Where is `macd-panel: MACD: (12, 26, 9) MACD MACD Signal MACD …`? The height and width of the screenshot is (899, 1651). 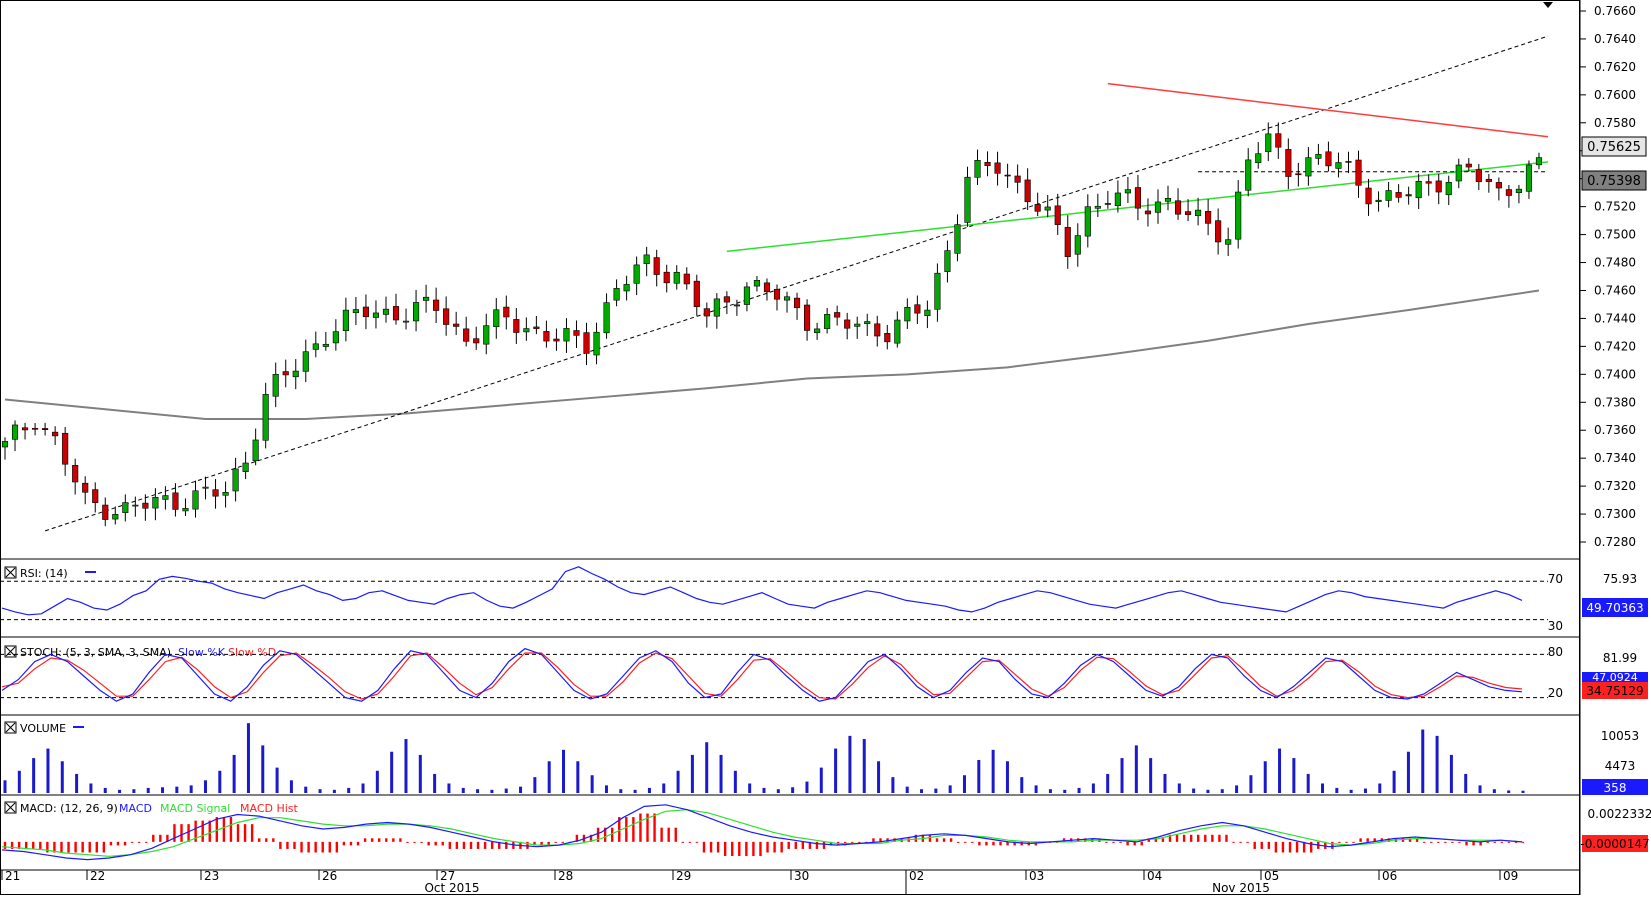 macd-panel: MACD: (12, 26, 9) MACD MACD Signal MACD … is located at coordinates (826, 831).